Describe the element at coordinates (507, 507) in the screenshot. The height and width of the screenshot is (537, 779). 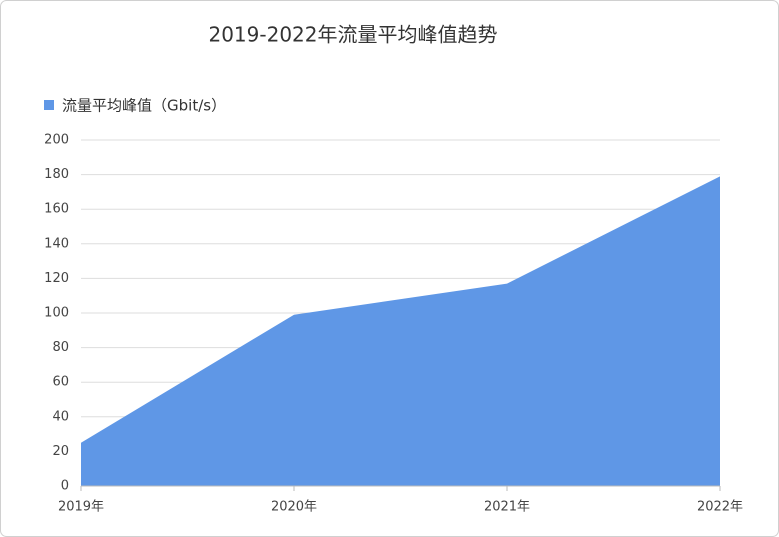
I see `x-tick-label: 2021年` at that location.